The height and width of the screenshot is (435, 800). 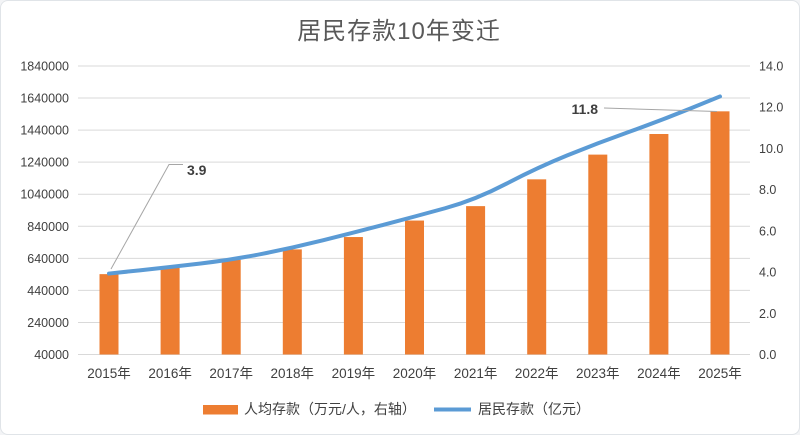 What do you see at coordinates (170, 373) in the screenshot?
I see `x-axis-category-label: 2016年` at bounding box center [170, 373].